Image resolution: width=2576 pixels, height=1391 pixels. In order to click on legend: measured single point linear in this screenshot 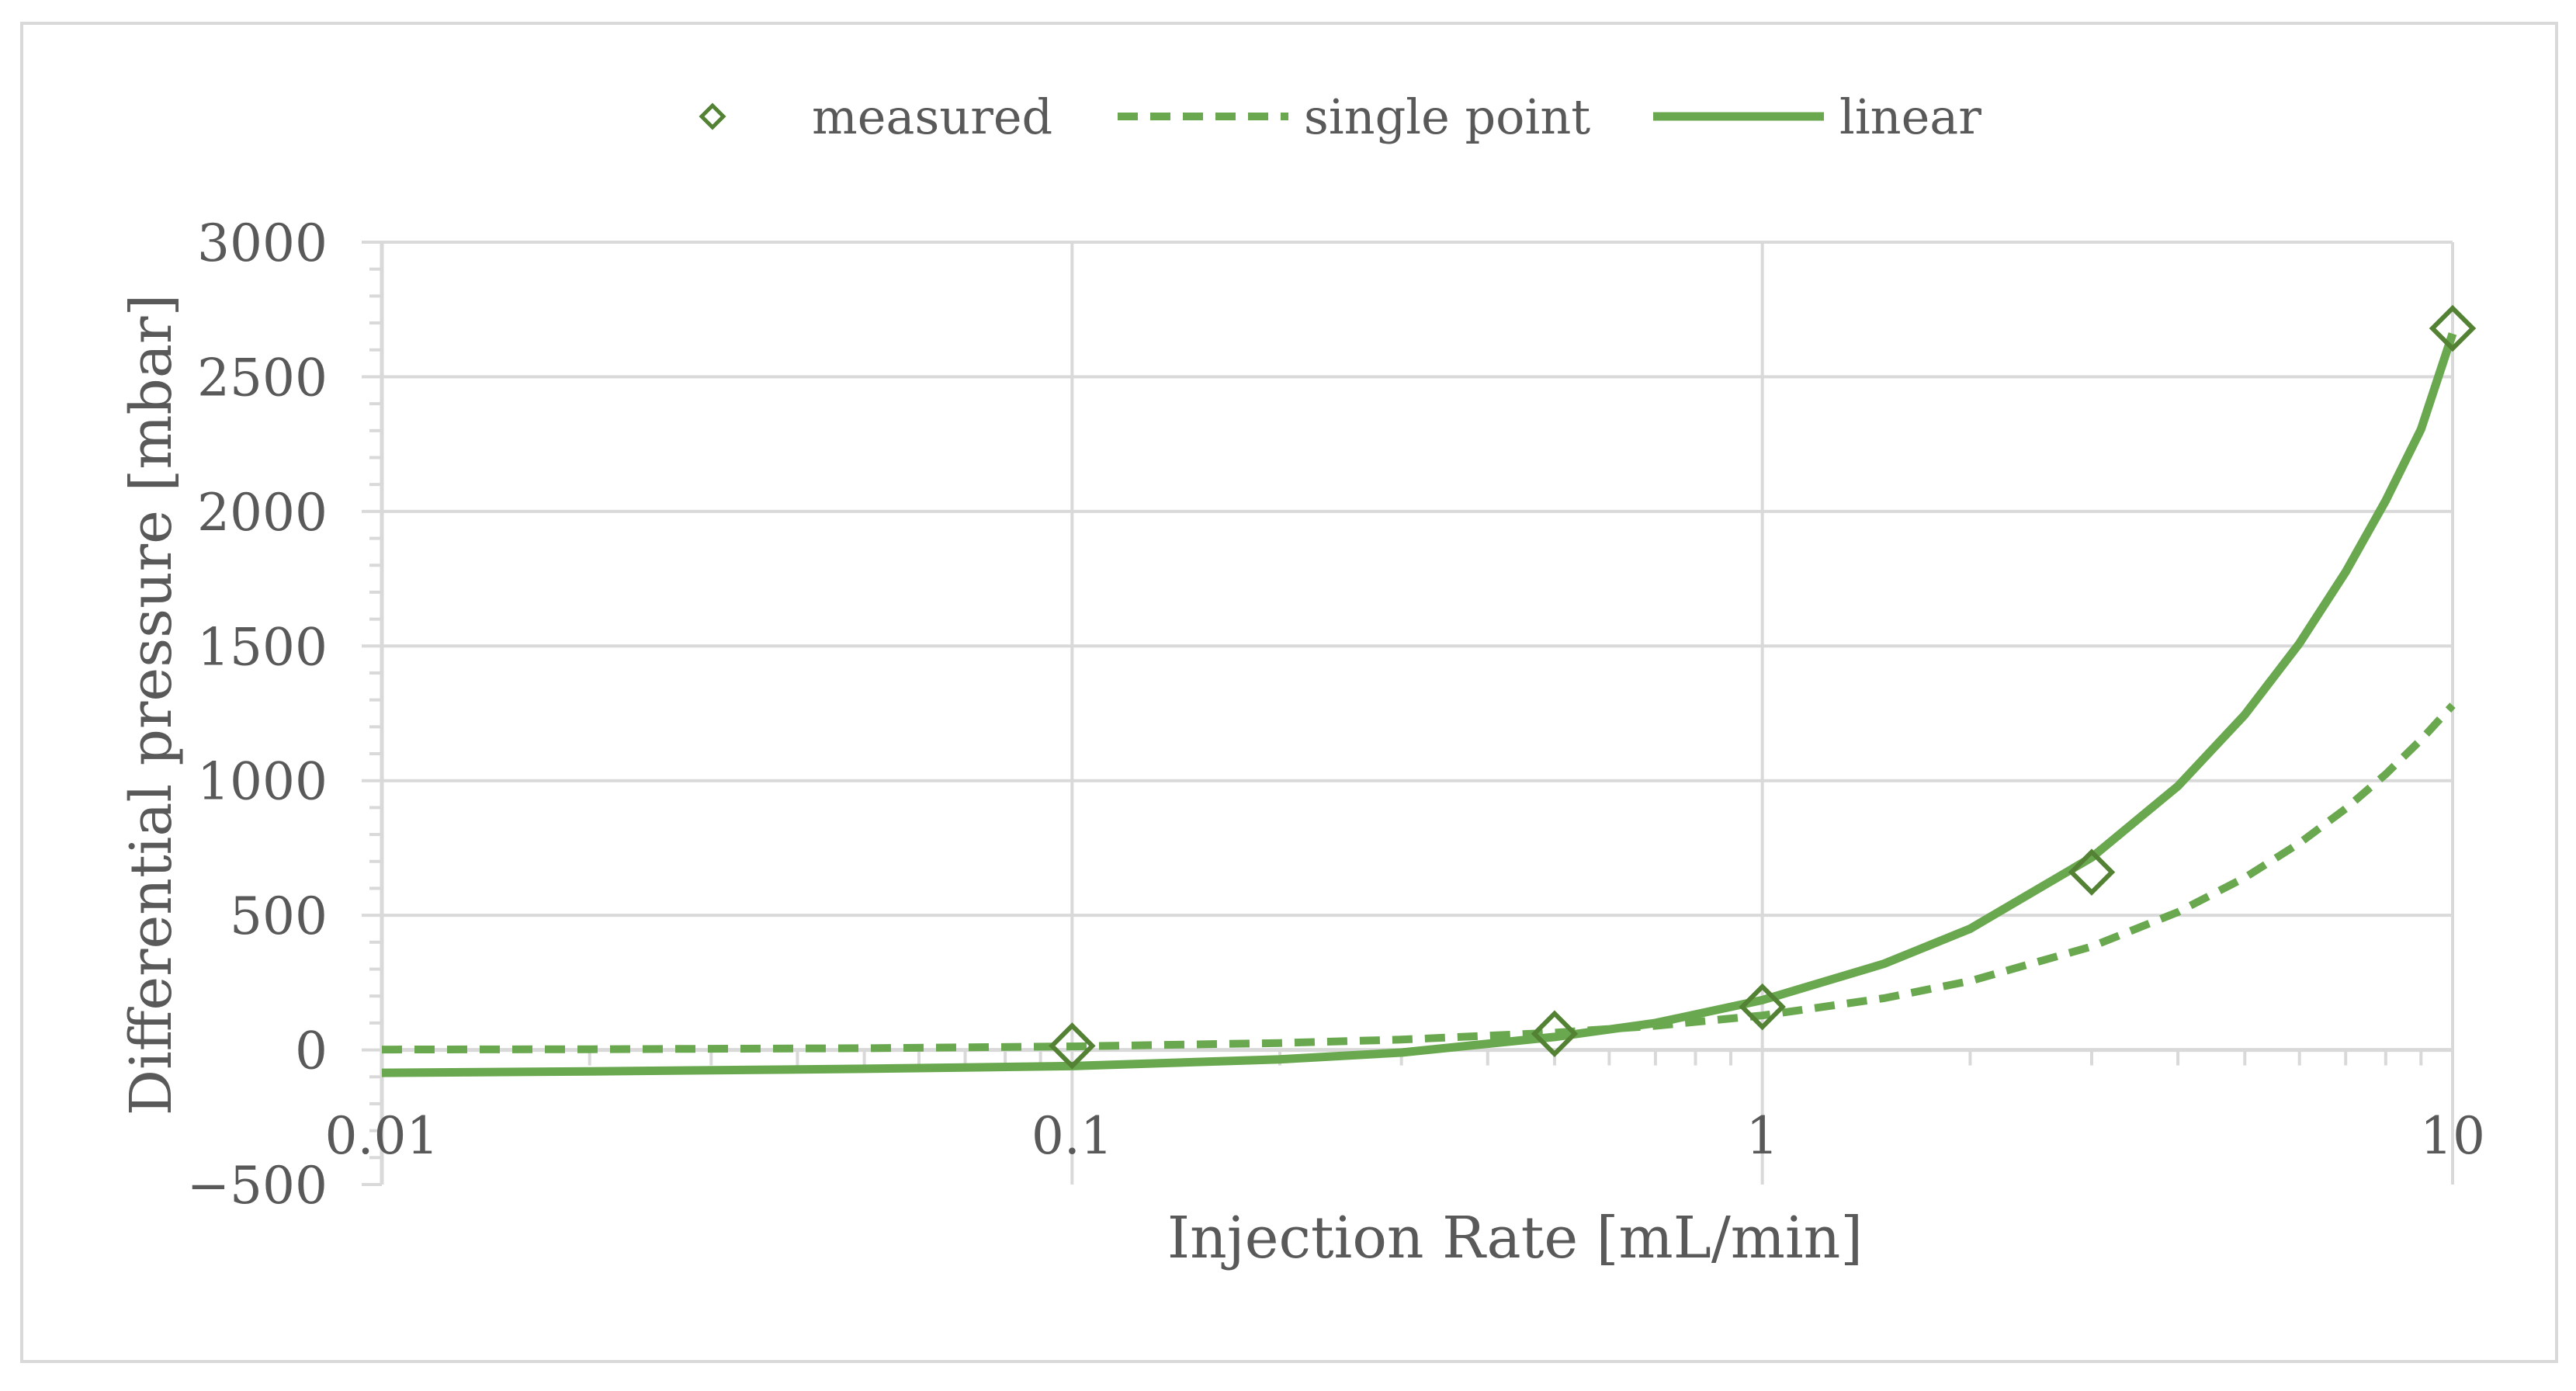, I will do `click(1340, 117)`.